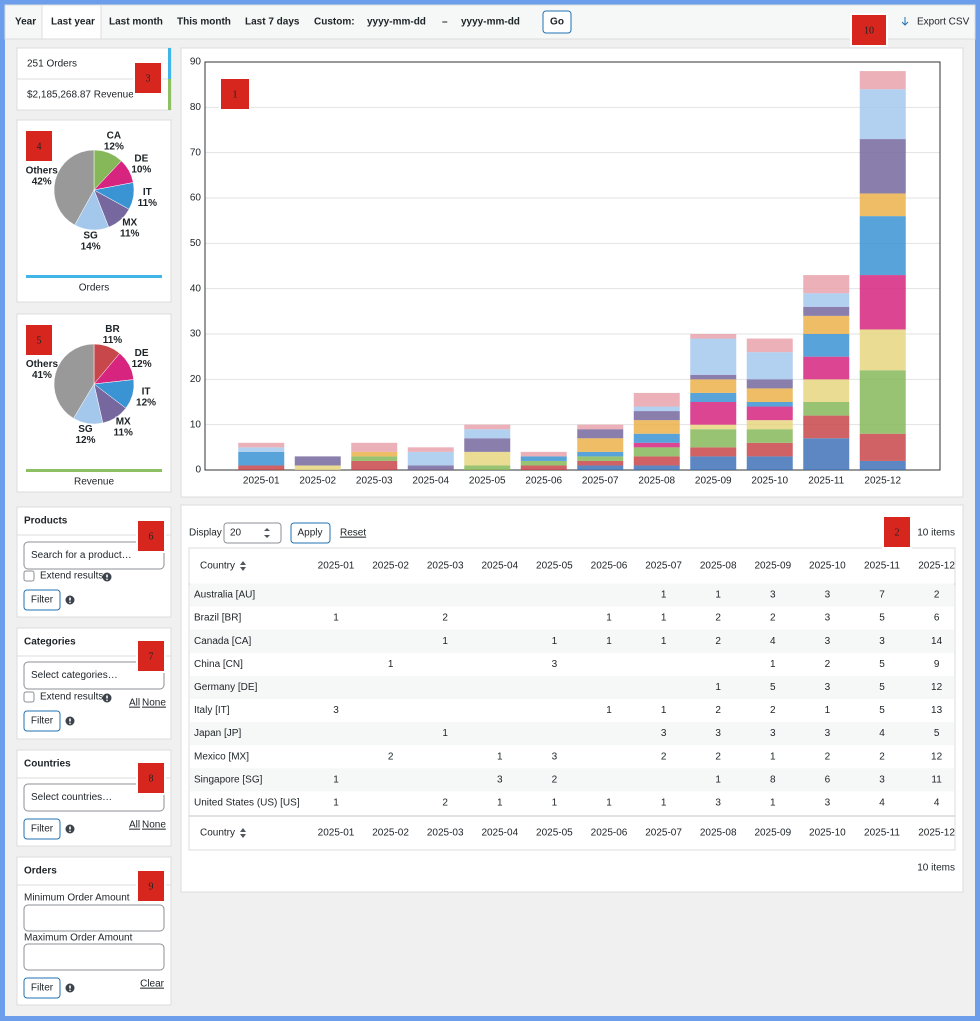 The width and height of the screenshot is (980, 1021). I want to click on apply-label: Apply, so click(309, 533).